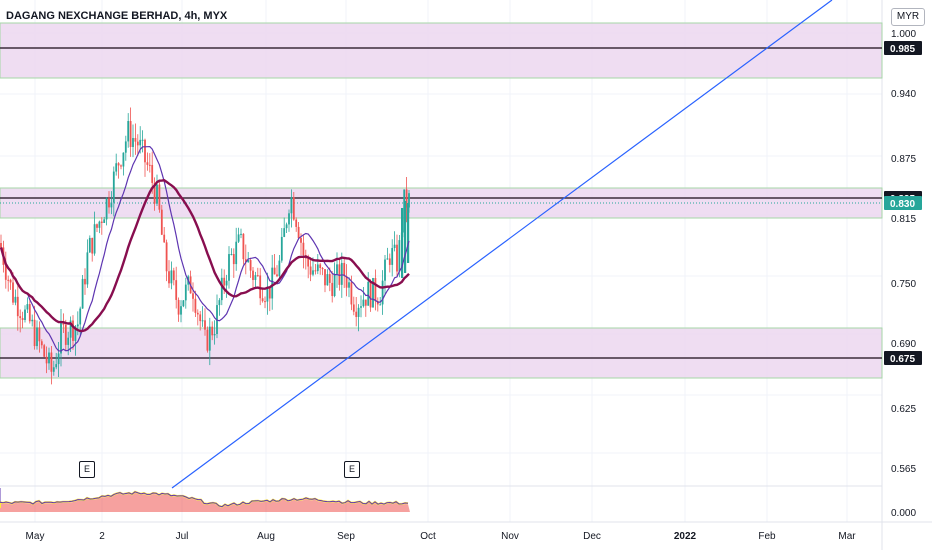 This screenshot has width=932, height=550. What do you see at coordinates (266, 536) in the screenshot?
I see `time-tick-label: Aug` at bounding box center [266, 536].